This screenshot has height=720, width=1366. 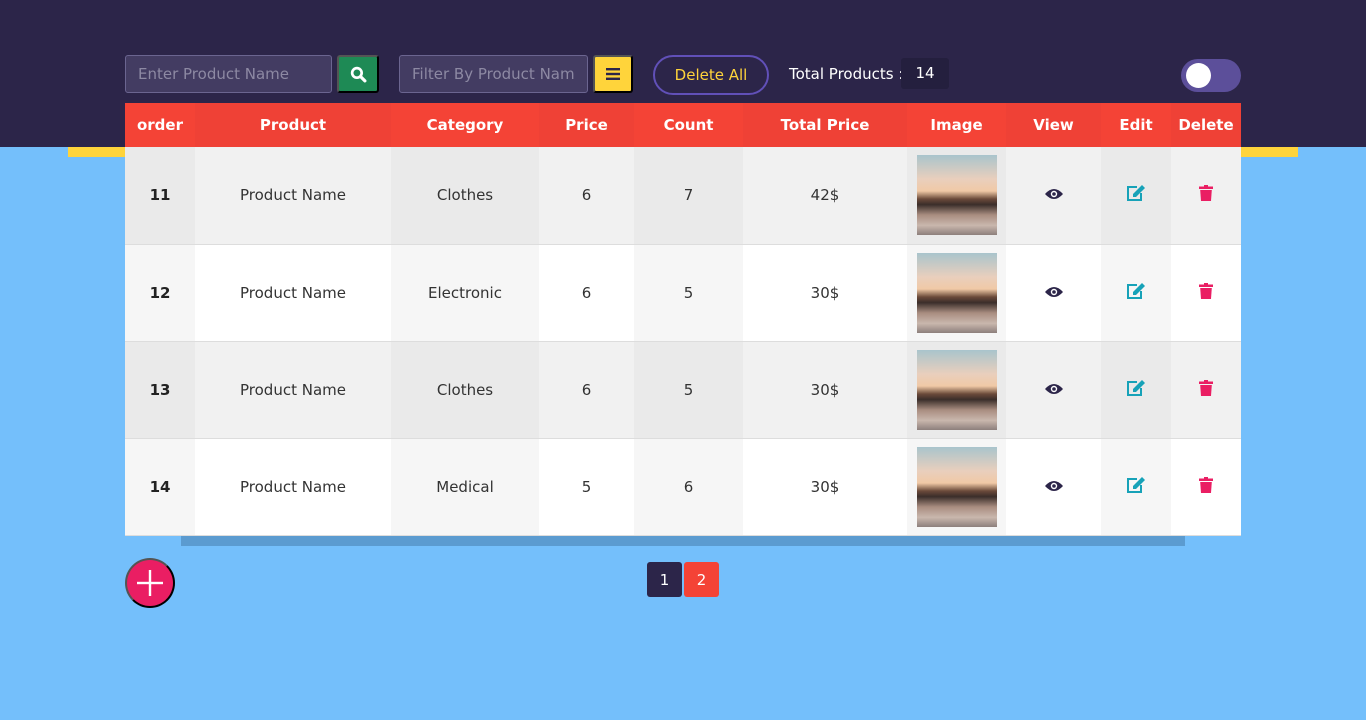 What do you see at coordinates (683, 540) in the screenshot?
I see `table-shadow` at bounding box center [683, 540].